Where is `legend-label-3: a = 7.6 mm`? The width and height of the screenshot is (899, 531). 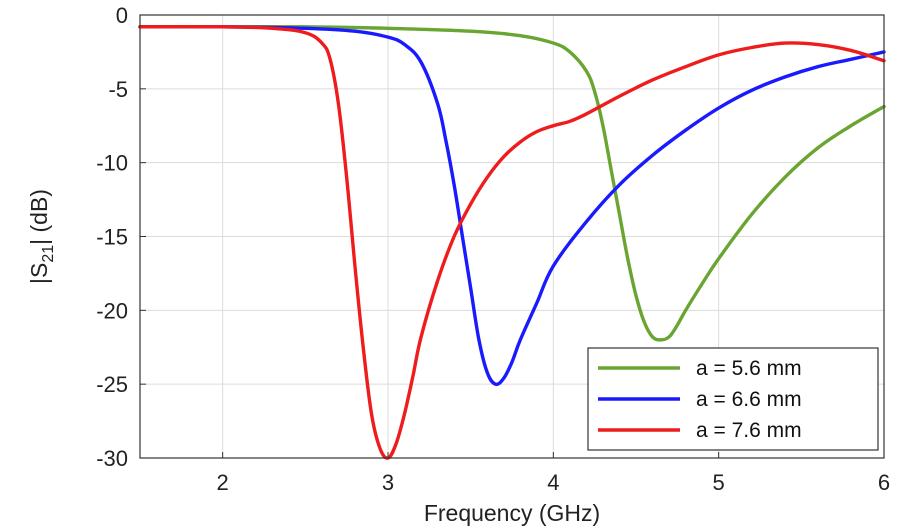 legend-label-3: a = 7.6 mm is located at coordinates (749, 430).